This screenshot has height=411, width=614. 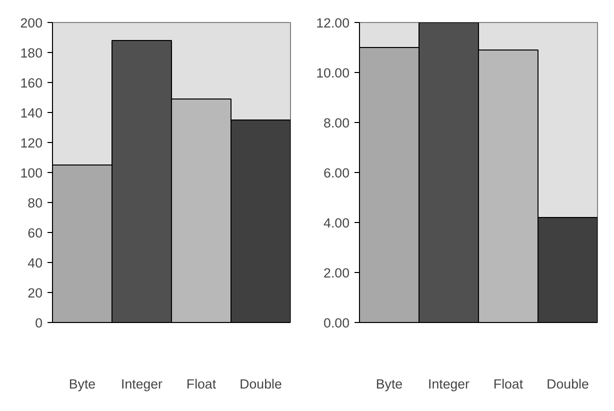 What do you see at coordinates (31, 53) in the screenshot?
I see `y-tick-label: 180` at bounding box center [31, 53].